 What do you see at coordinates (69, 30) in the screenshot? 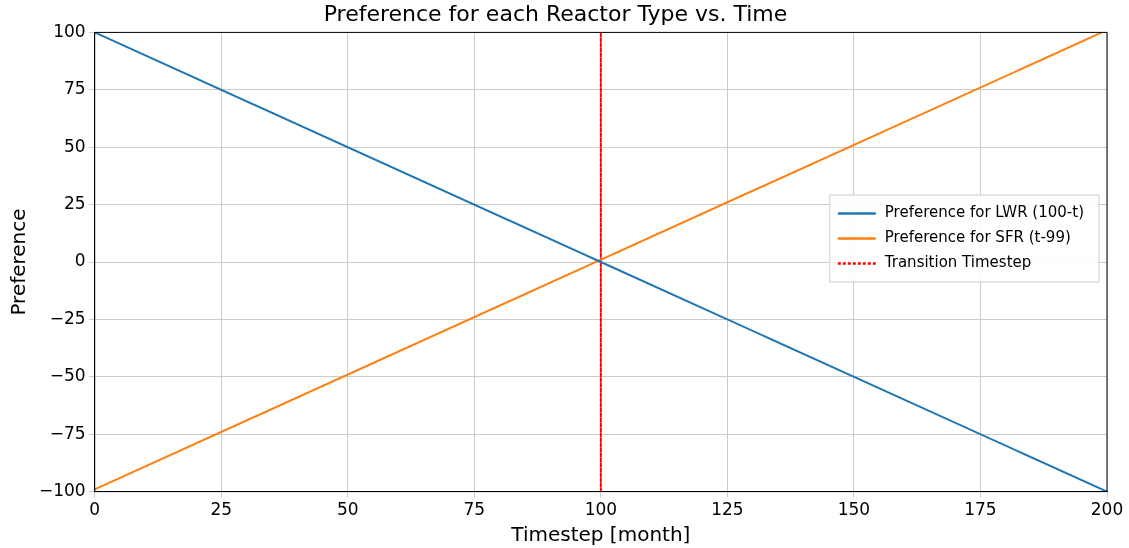
I see `y-tick-label: 100` at bounding box center [69, 30].